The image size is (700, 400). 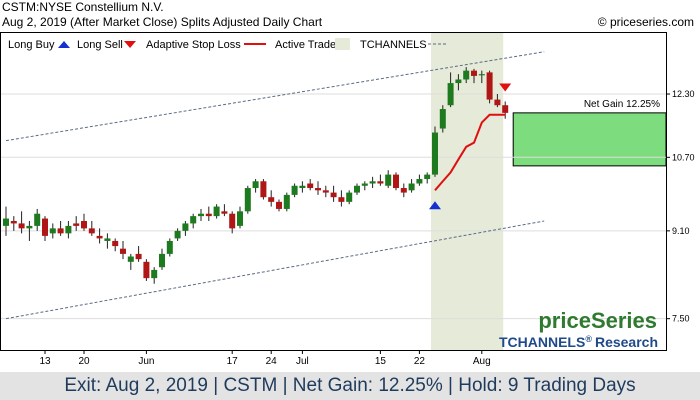 I want to click on legend-buy-arrow-icon, so click(x=64, y=44).